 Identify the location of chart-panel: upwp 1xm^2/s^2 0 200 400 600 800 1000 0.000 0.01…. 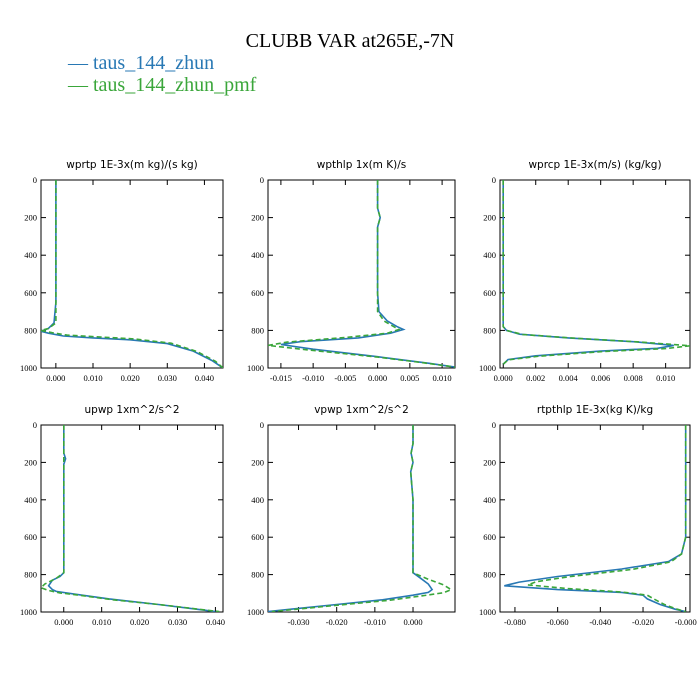
(122, 515).